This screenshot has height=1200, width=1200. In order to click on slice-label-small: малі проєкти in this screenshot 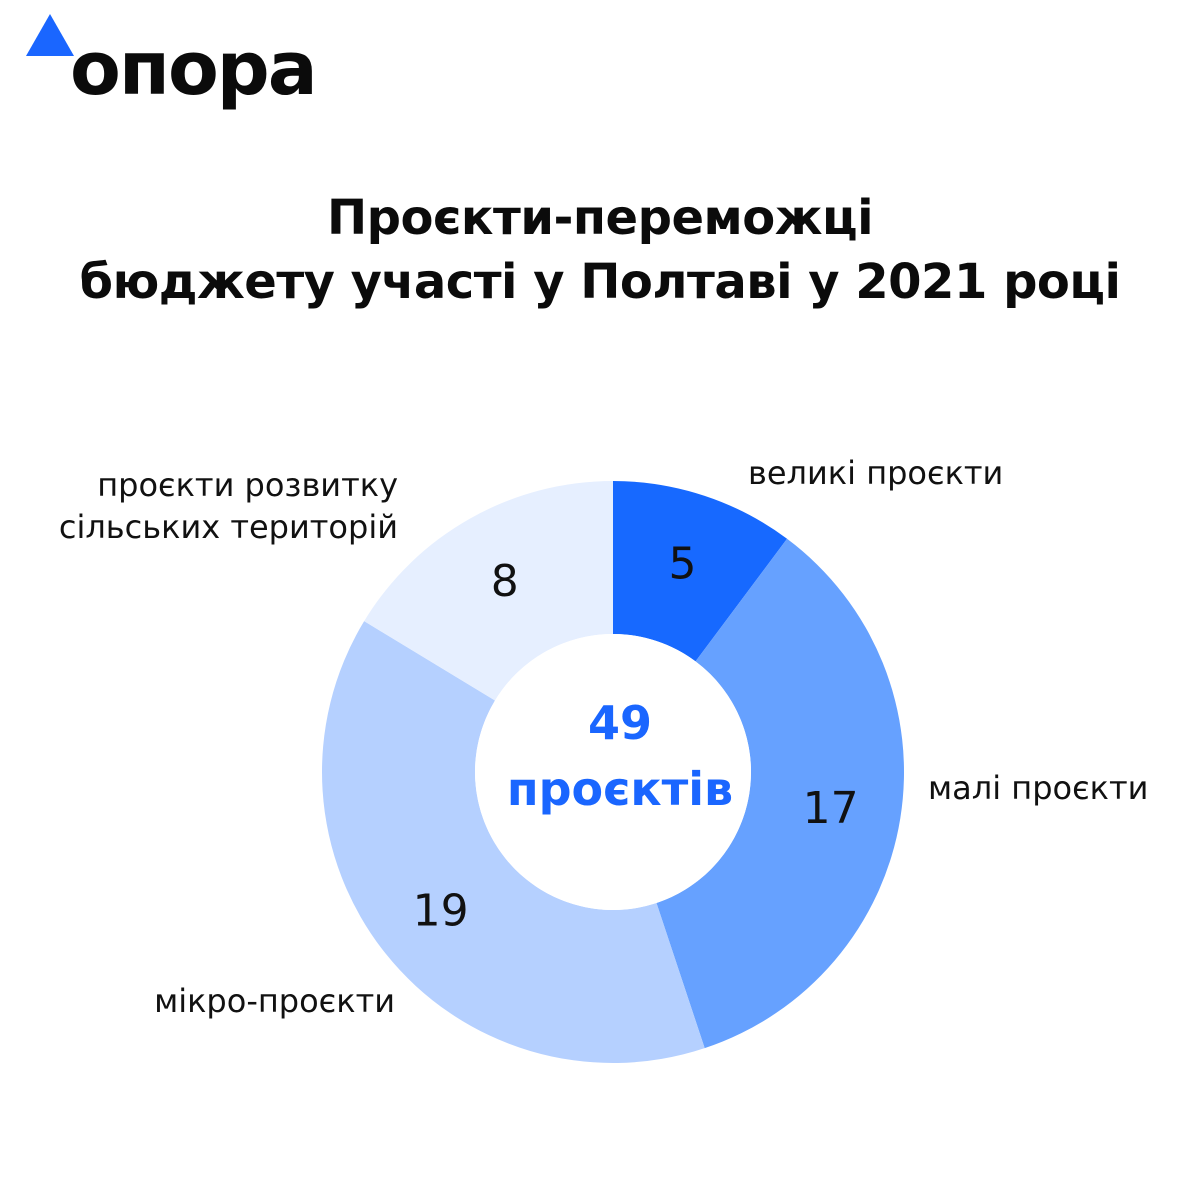, I will do `click(1038, 788)`.